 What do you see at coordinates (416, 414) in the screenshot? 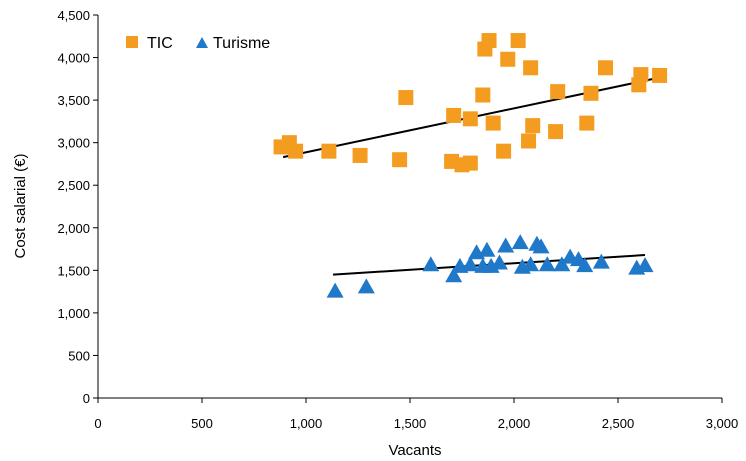
I see `x-axis-ticks: 0 500 1,000 1,500 2,000 2,500 3,000` at bounding box center [416, 414].